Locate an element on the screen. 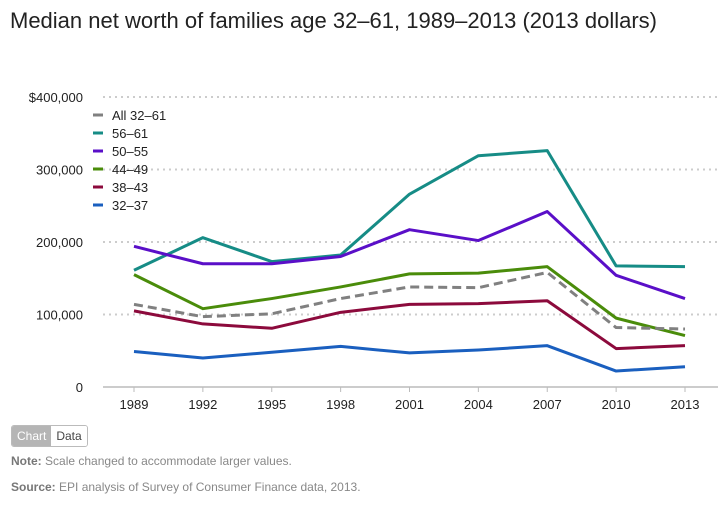  legend-label: 50–55 is located at coordinates (130, 151).